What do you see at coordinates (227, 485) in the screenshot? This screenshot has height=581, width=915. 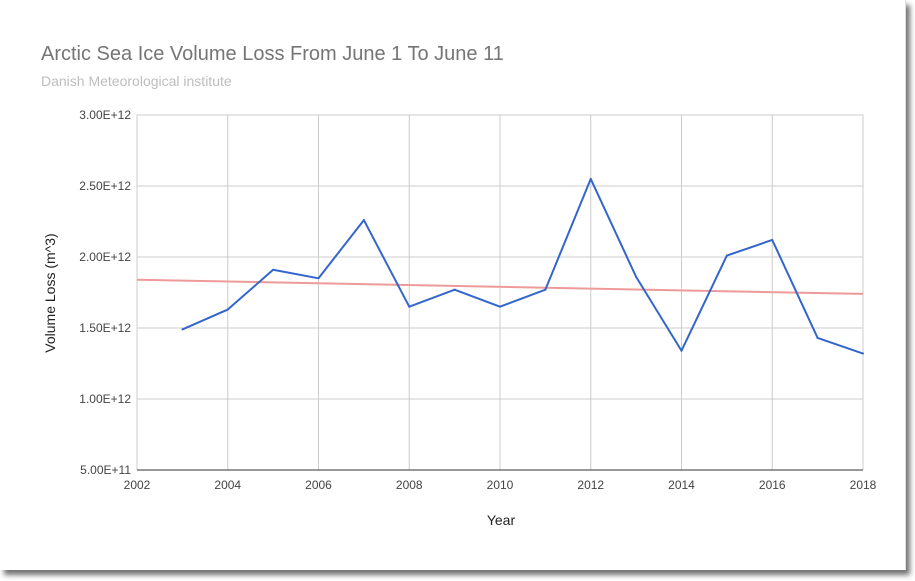 I see `x-tick-label: 2004` at bounding box center [227, 485].